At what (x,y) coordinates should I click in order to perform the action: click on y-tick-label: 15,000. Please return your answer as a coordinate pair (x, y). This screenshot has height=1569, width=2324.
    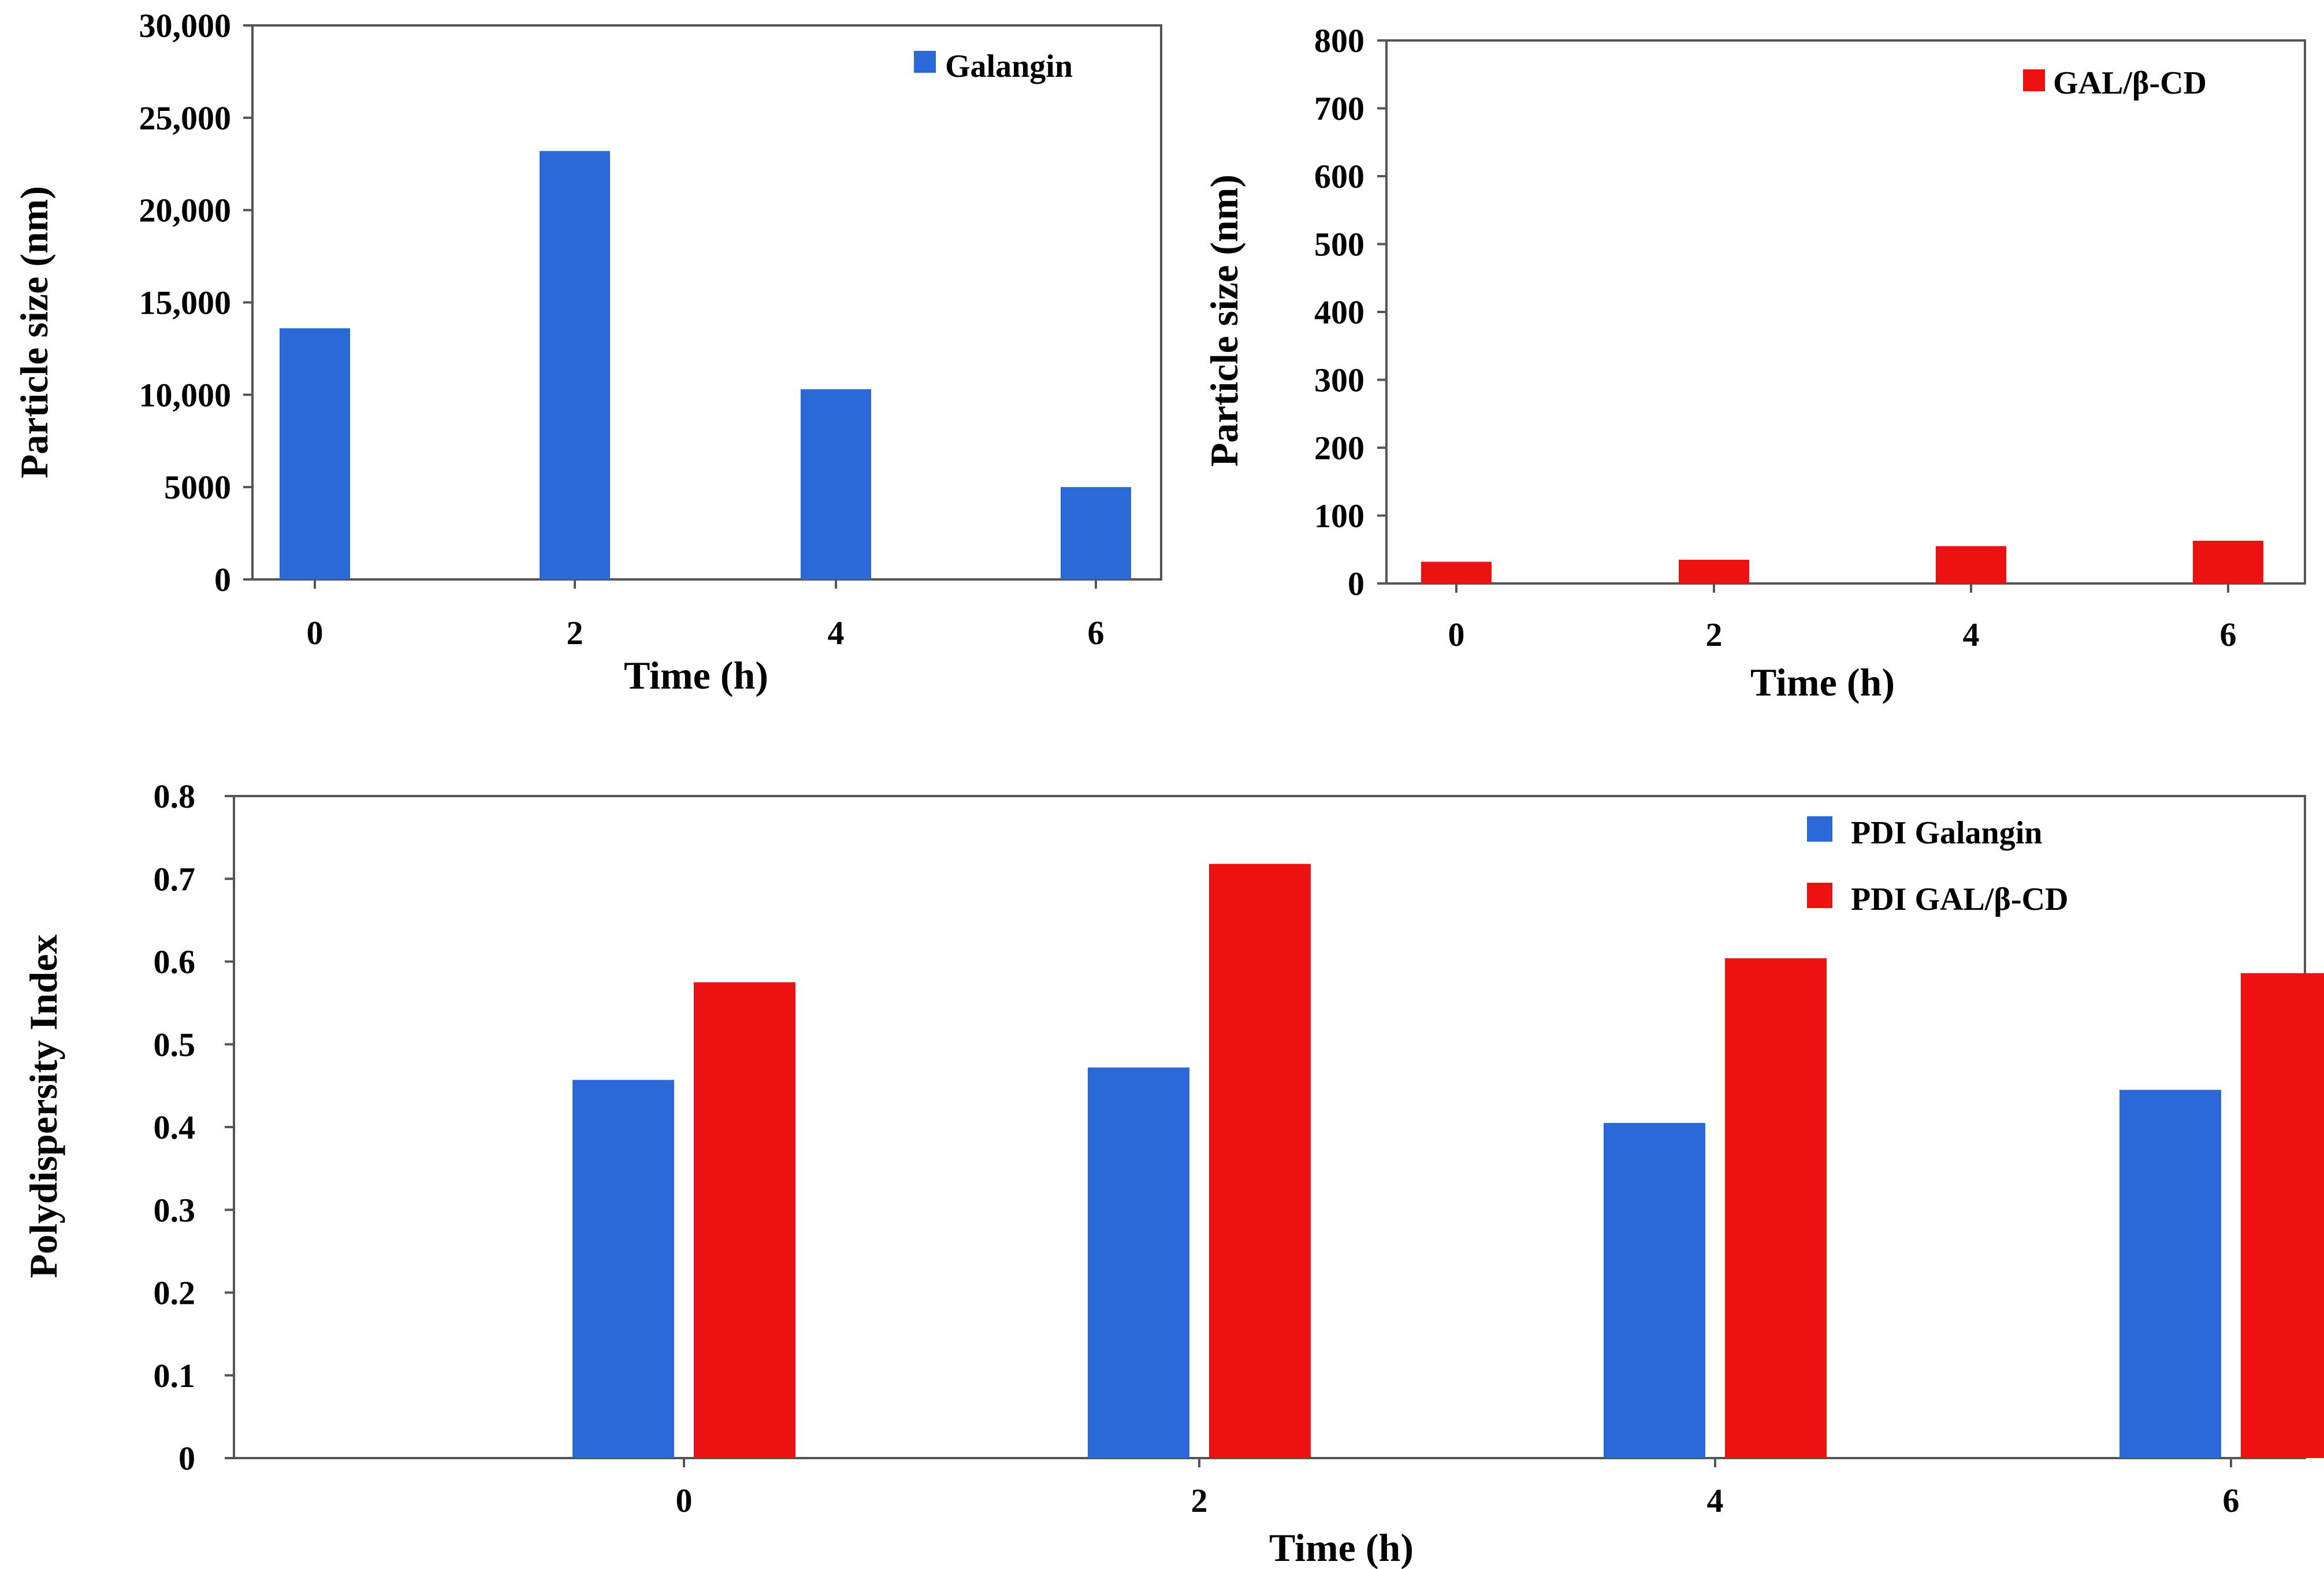
    Looking at the image, I should click on (185, 303).